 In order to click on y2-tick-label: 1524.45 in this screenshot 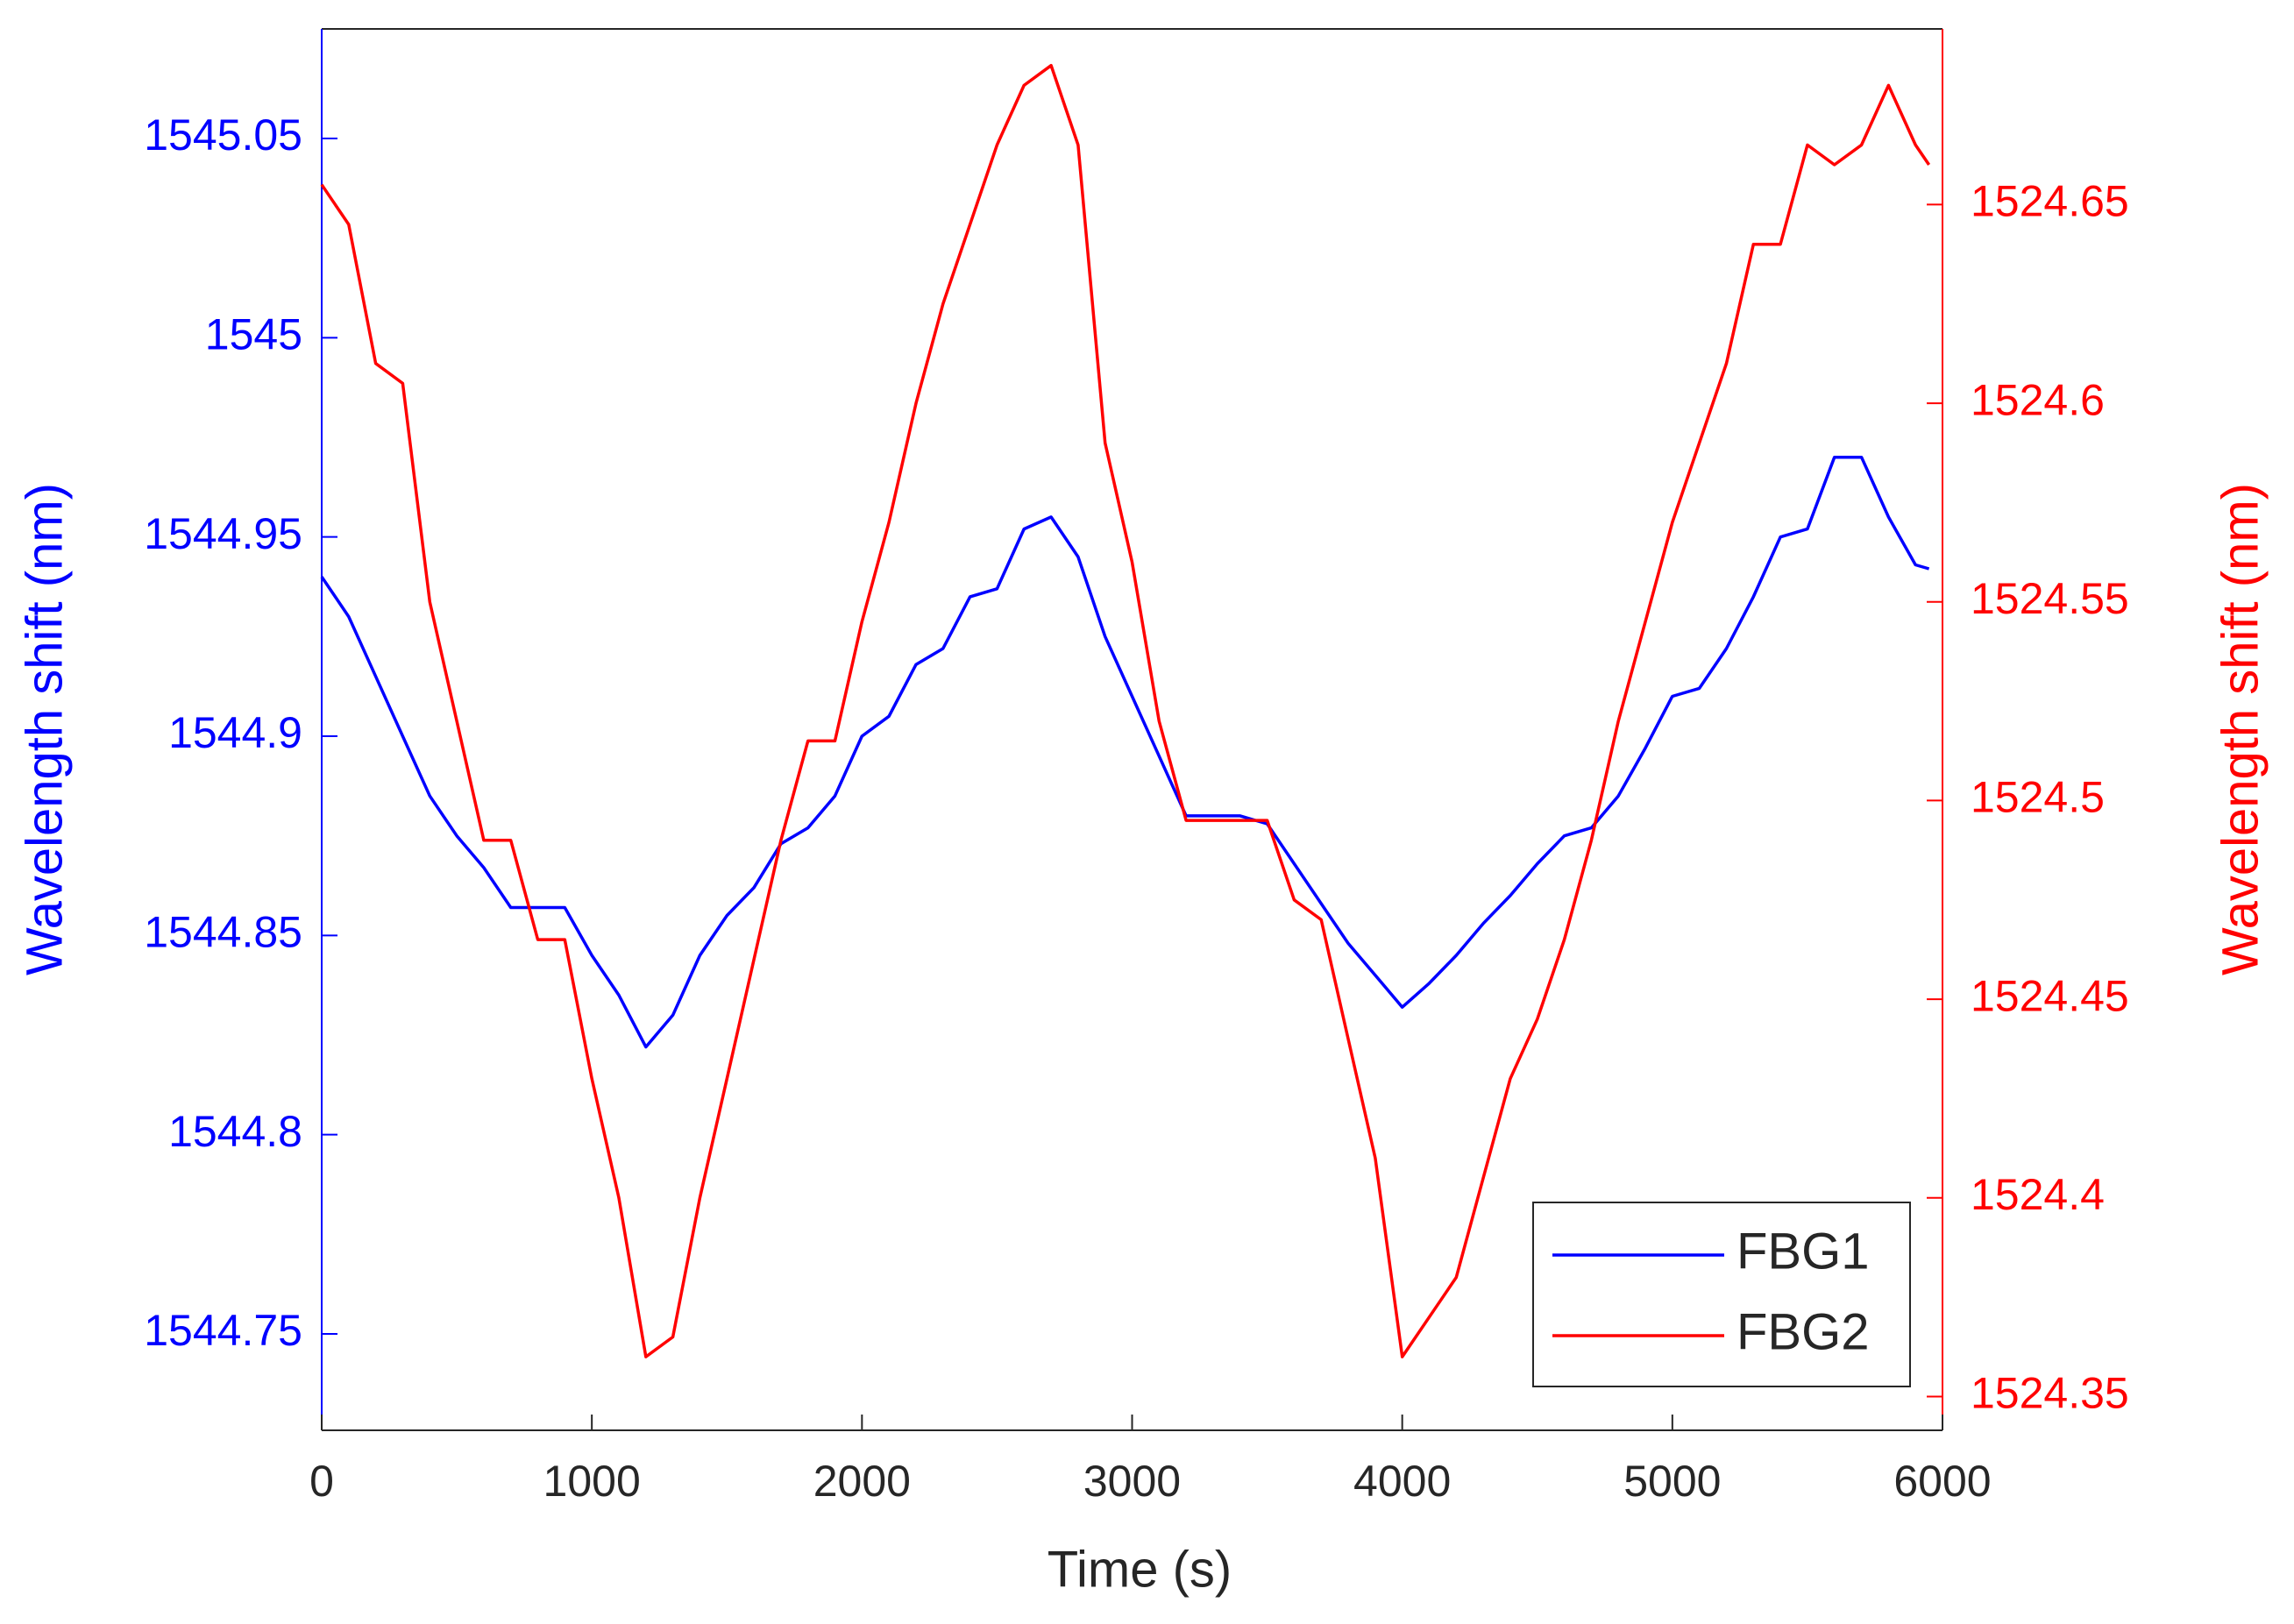, I will do `click(2050, 995)`.